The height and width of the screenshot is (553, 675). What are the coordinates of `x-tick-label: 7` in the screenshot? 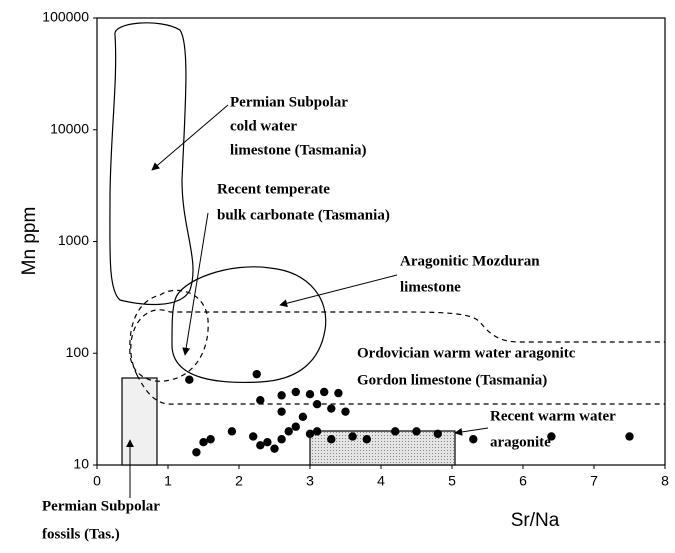 It's located at (594, 481).